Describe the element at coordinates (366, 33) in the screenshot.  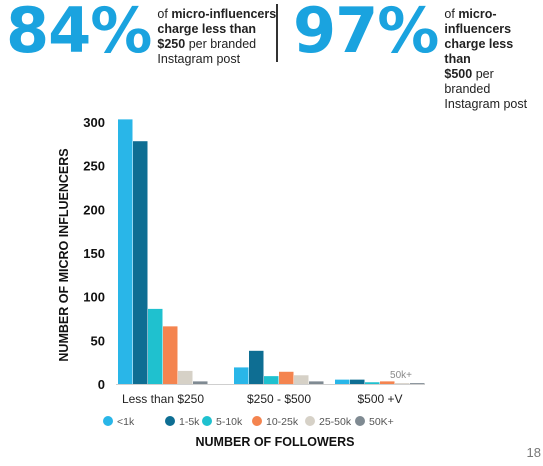
I see `stat-right-value: 97%` at that location.